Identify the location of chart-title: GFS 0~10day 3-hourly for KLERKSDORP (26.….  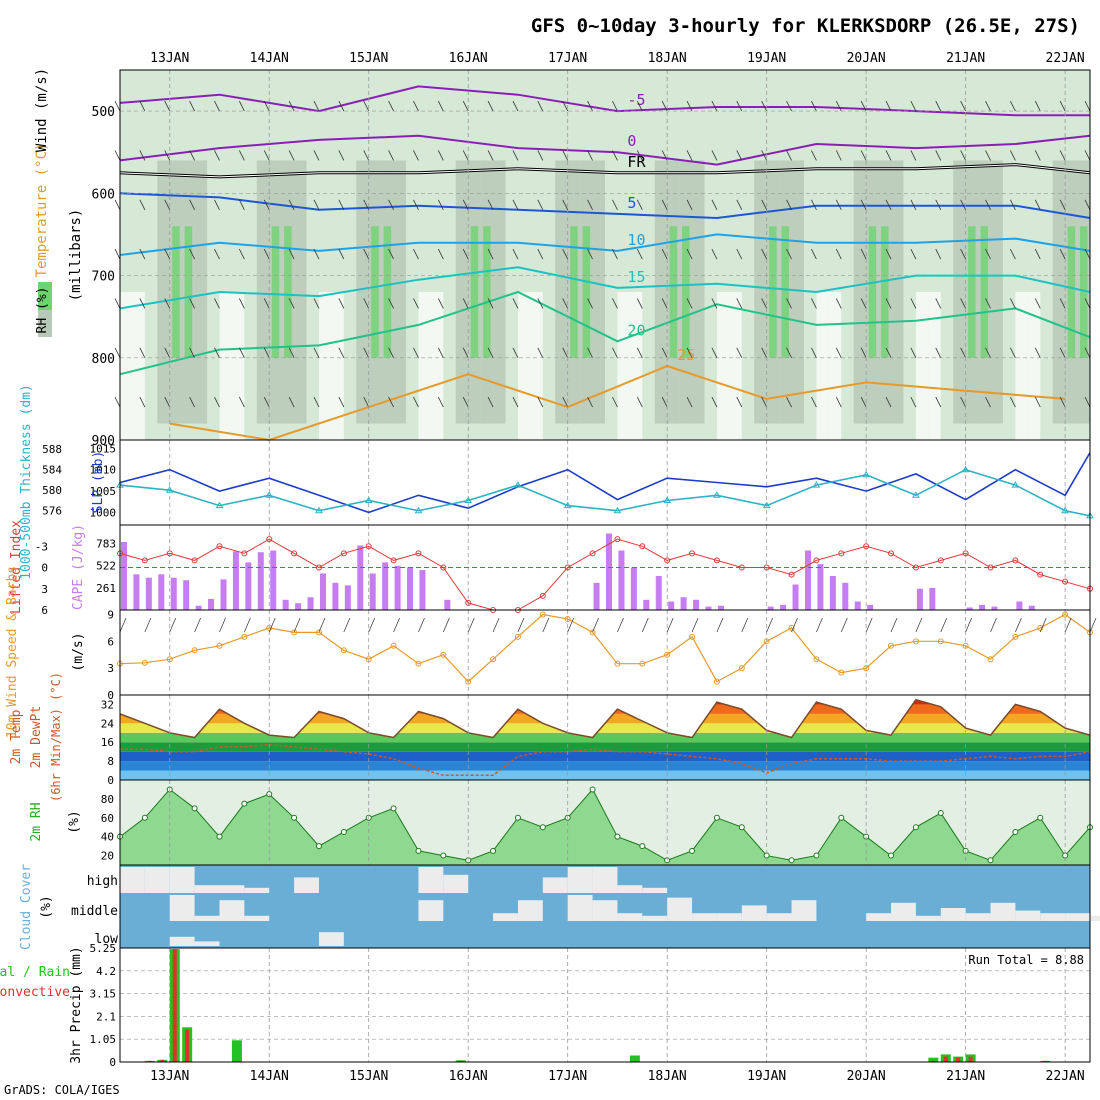
(805, 26).